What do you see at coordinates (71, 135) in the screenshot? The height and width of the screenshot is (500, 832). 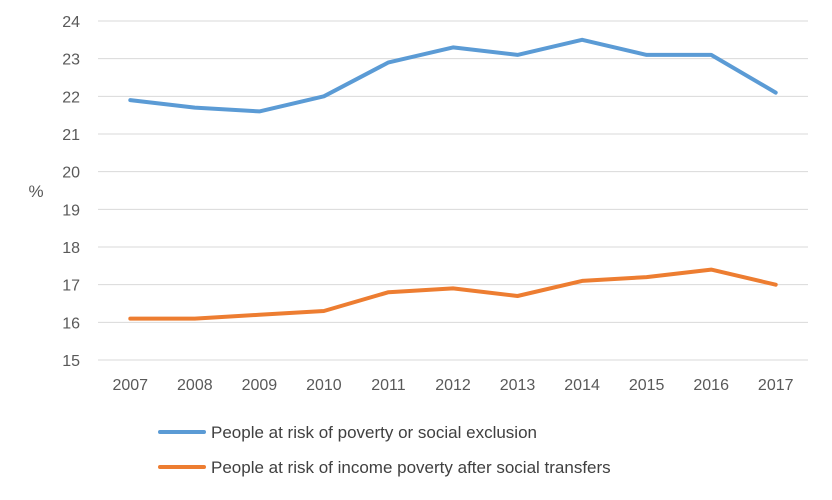 I see `y-tick-label: 21` at bounding box center [71, 135].